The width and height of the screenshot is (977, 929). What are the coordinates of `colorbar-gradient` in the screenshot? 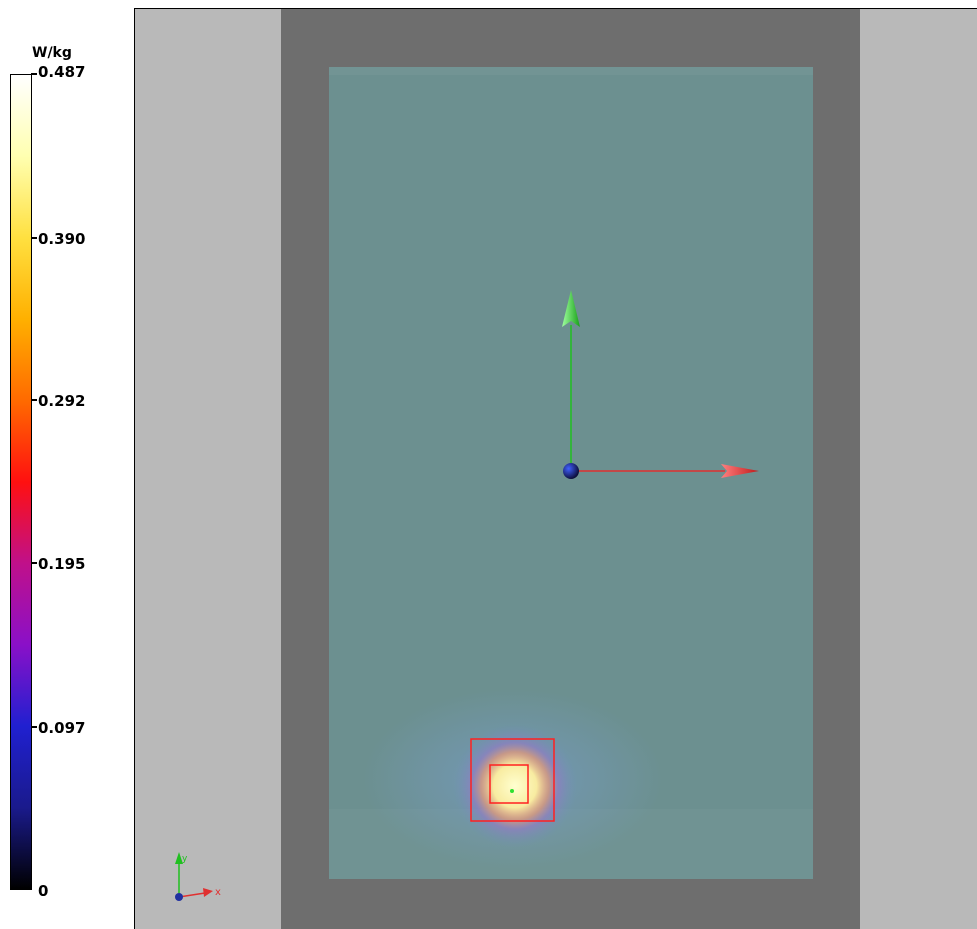 It's located at (21, 482).